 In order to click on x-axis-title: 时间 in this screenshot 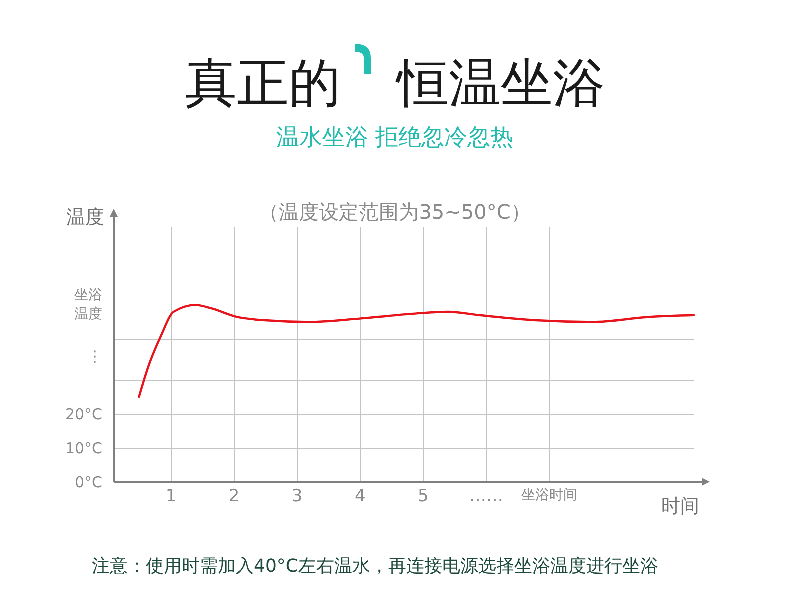, I will do `click(681, 507)`.